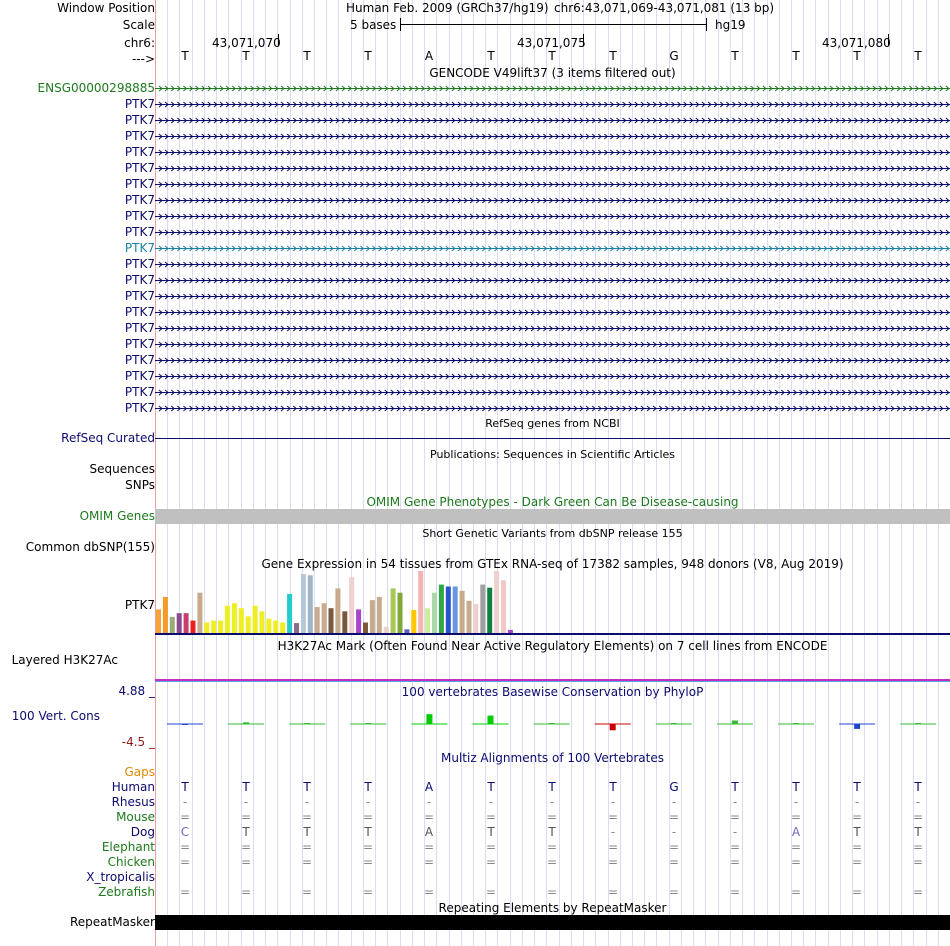 This screenshot has width=950, height=946. Describe the element at coordinates (128, 847) in the screenshot. I see `species-label: Elephant` at that location.